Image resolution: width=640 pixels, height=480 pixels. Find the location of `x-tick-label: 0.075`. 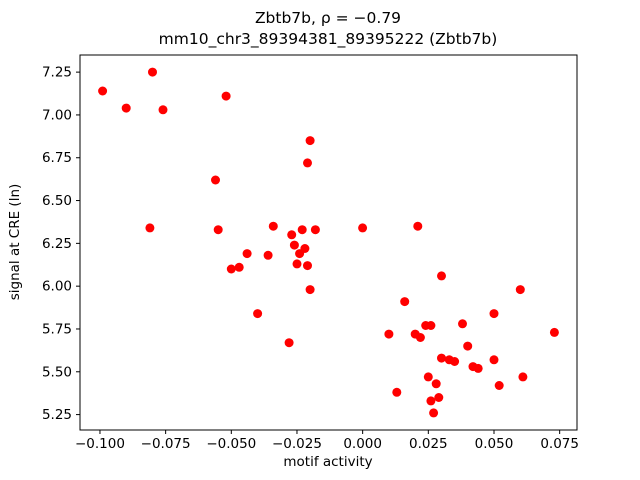

x-tick-label: 0.075 is located at coordinates (559, 444).